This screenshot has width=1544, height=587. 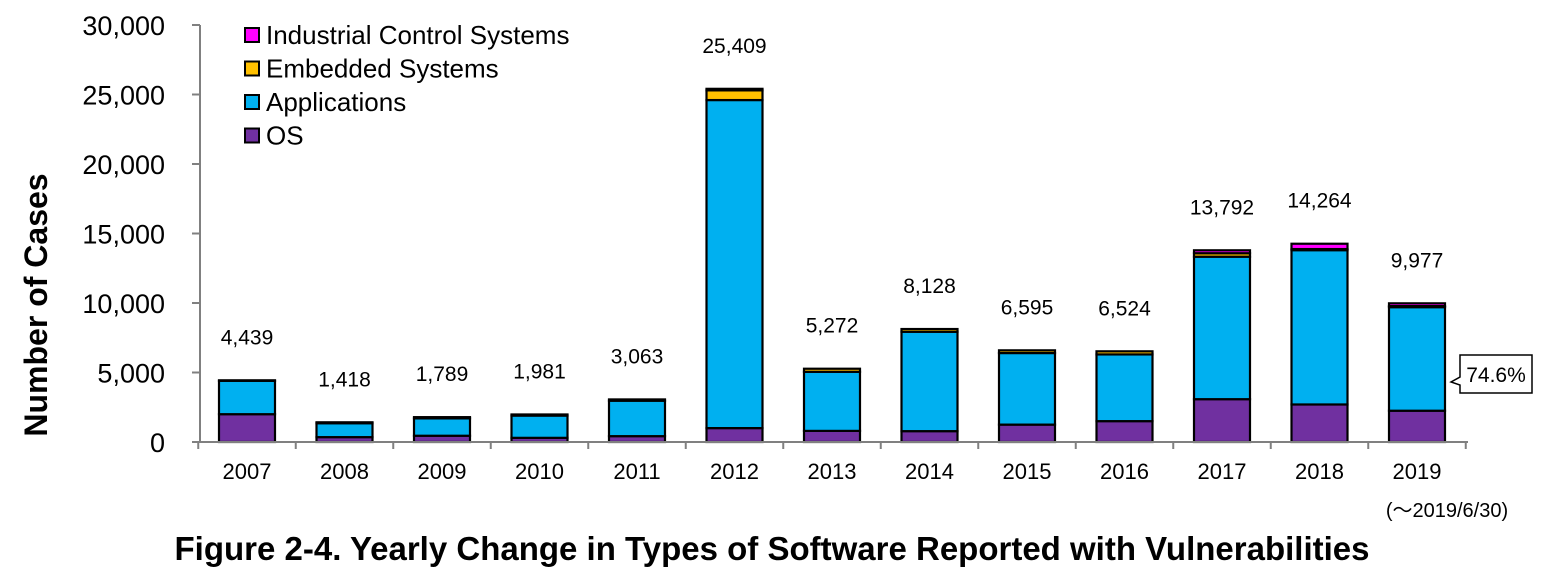 I want to click on bar-total-label: 1,789, so click(x=442, y=374).